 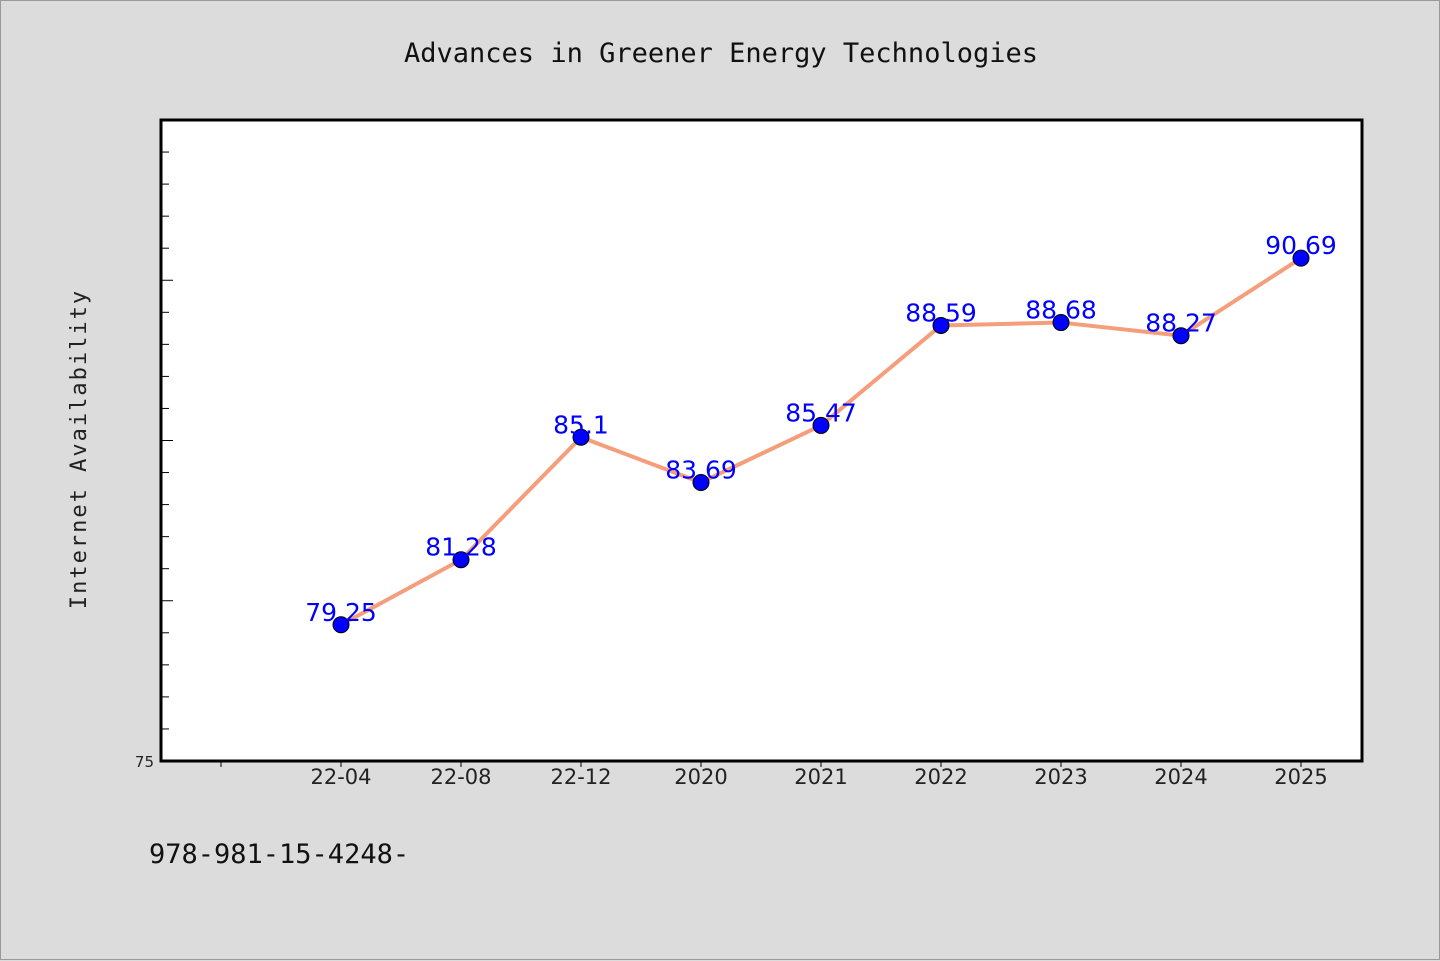 What do you see at coordinates (279, 854) in the screenshot?
I see `footer-text: 978-981-15-4248-` at bounding box center [279, 854].